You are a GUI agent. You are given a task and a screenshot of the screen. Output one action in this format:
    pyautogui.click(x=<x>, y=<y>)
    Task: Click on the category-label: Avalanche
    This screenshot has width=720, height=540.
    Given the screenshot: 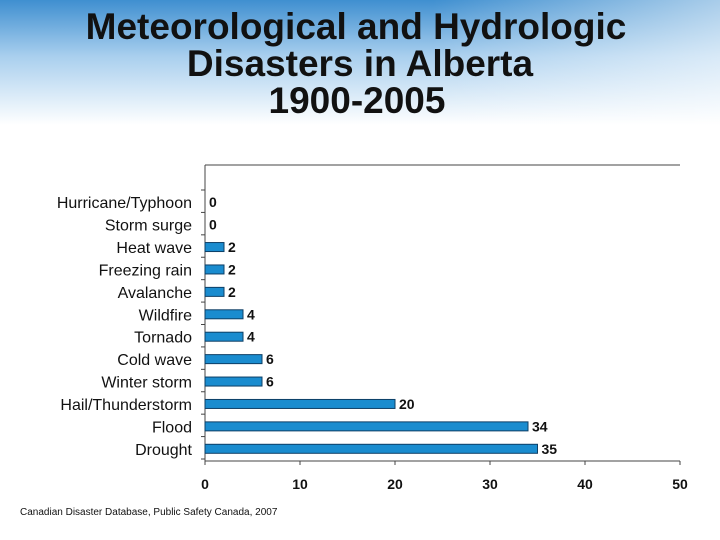 What is the action you would take?
    pyautogui.click(x=155, y=293)
    